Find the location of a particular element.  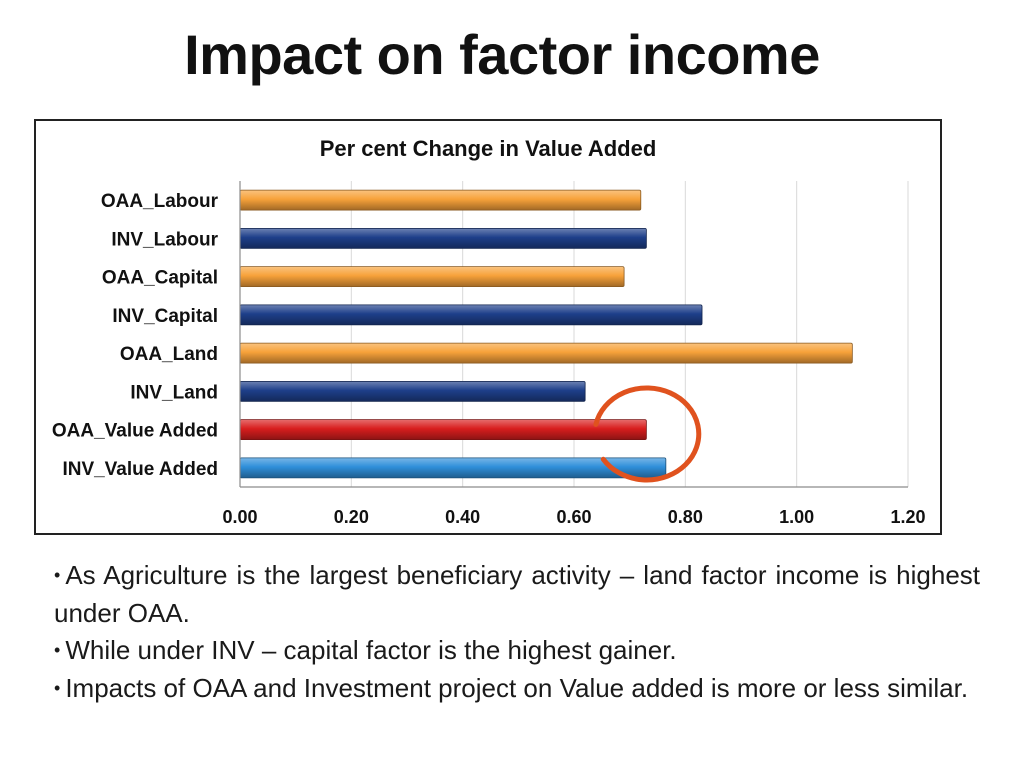

x-tick-label: 0.80 is located at coordinates (685, 517).